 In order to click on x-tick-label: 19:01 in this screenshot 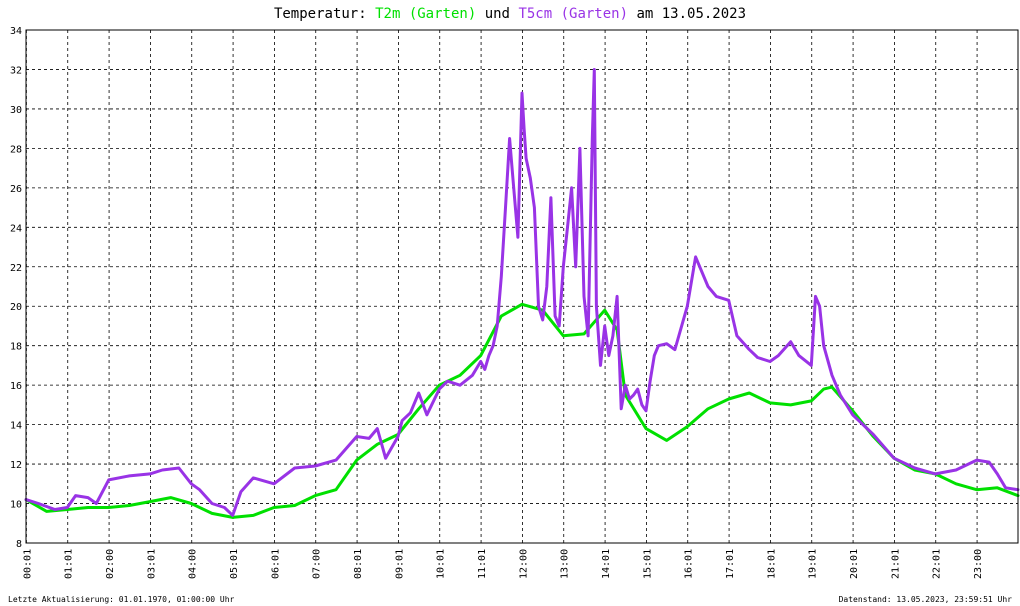, I will do `click(813, 564)`.